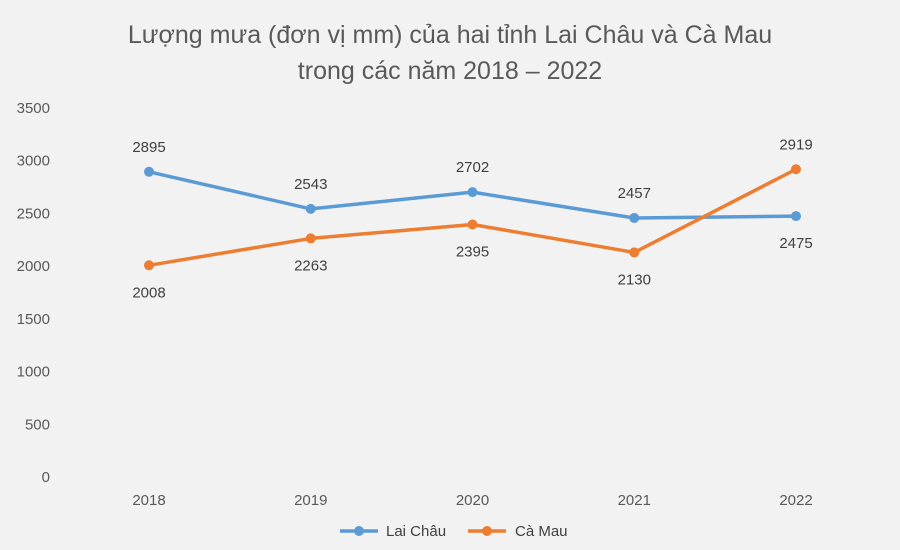 The height and width of the screenshot is (550, 900). What do you see at coordinates (46, 477) in the screenshot?
I see `y-tick-label: 0` at bounding box center [46, 477].